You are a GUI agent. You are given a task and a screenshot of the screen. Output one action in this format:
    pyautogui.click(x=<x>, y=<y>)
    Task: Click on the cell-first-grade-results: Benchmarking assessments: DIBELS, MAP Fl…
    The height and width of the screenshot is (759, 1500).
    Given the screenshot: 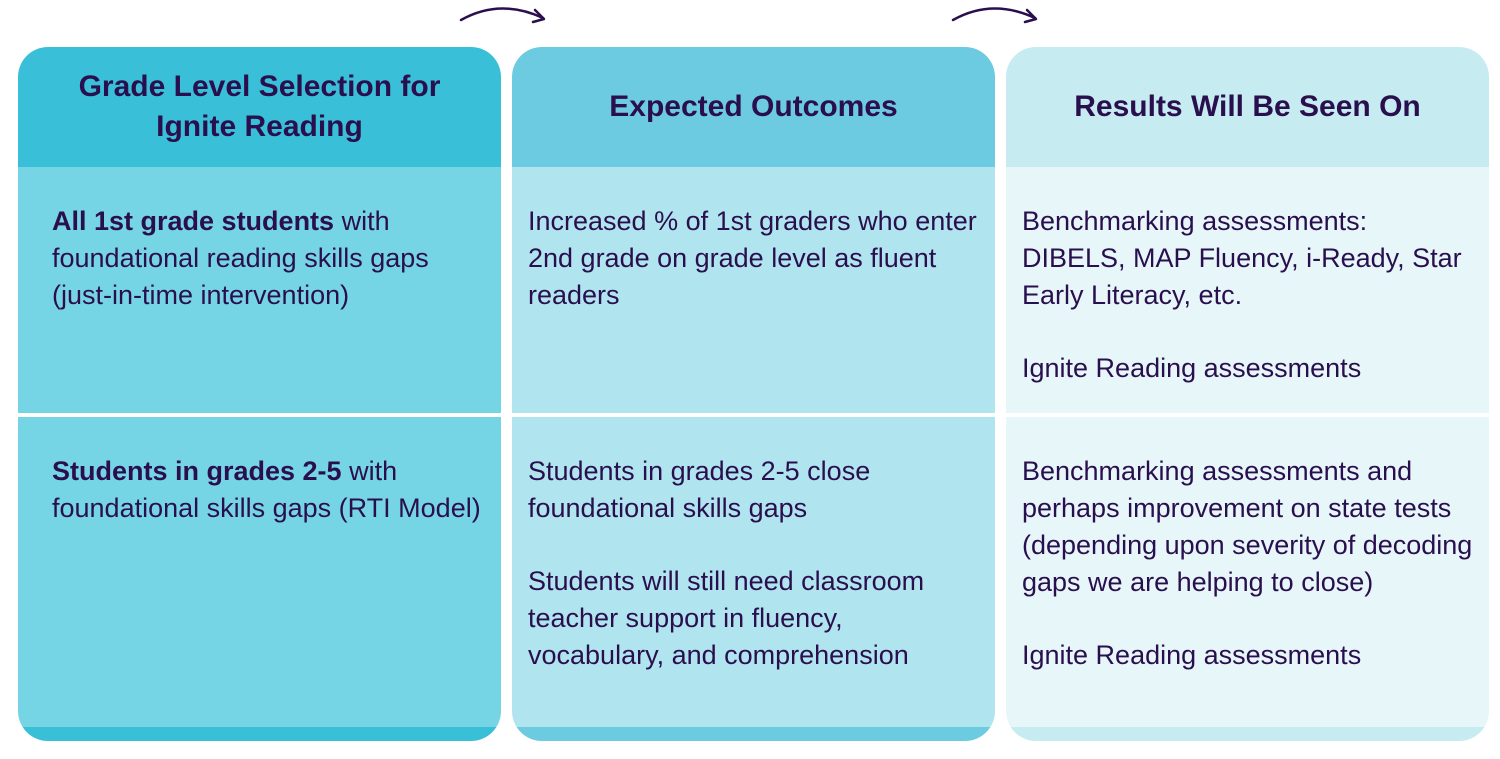 What is the action you would take?
    pyautogui.click(x=1247, y=290)
    